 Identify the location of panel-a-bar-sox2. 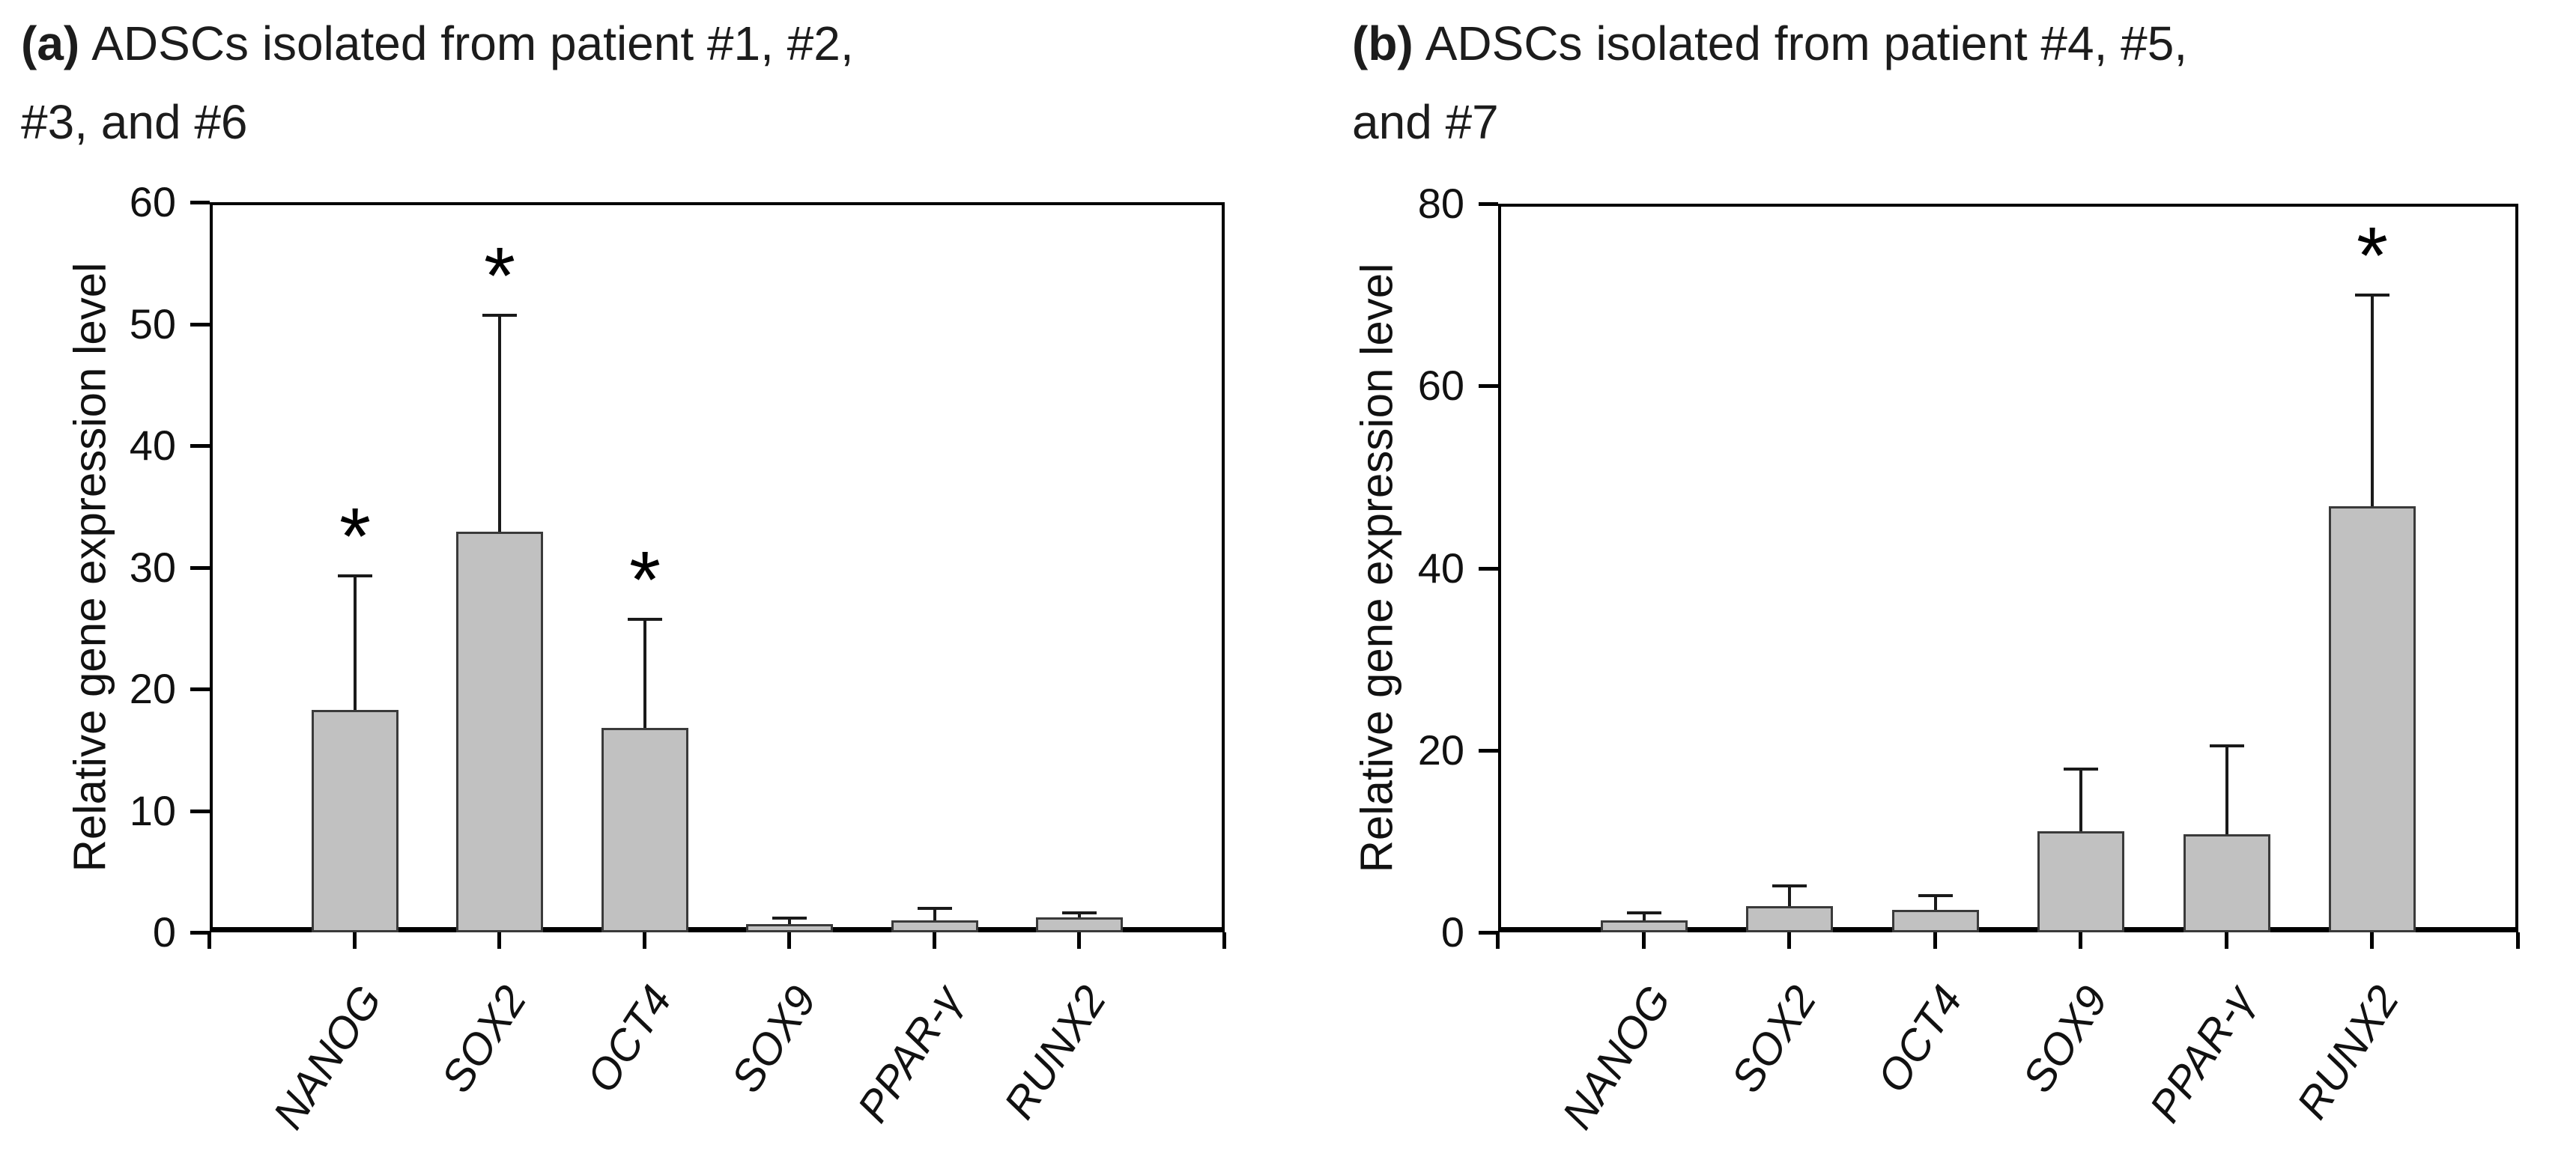
(500, 732).